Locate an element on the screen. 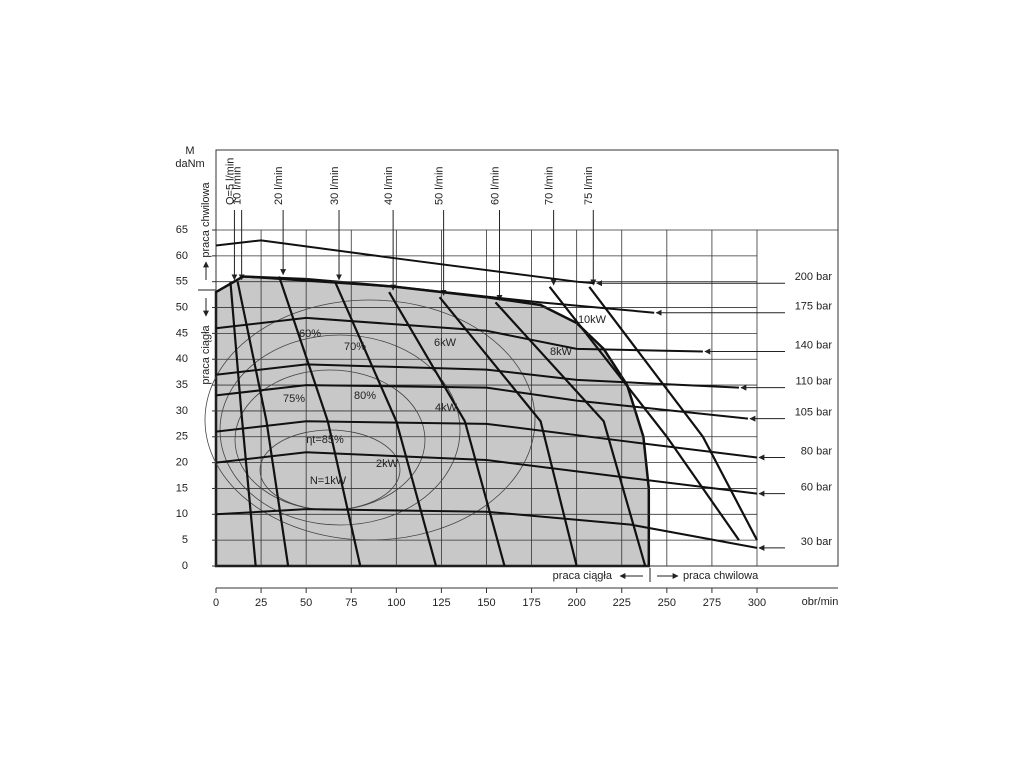 Image resolution: width=1024 pixels, height=768 pixels. flow-label: 20 l/min is located at coordinates (279, 185).